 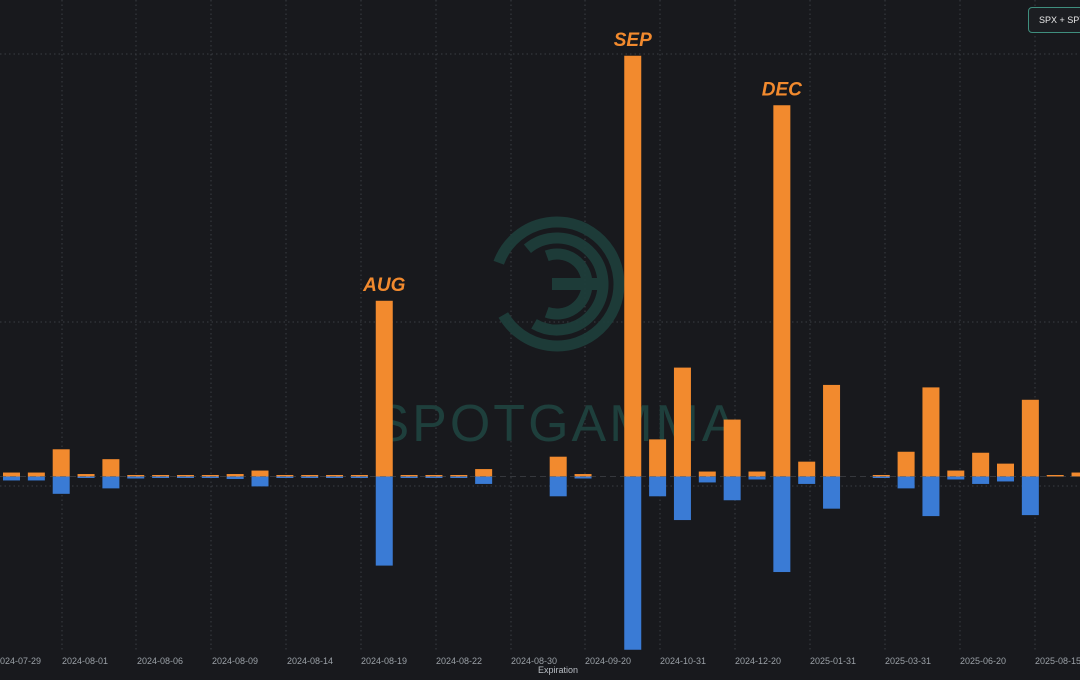 I want to click on x-tick-label: 2025-03-31, so click(x=908, y=661).